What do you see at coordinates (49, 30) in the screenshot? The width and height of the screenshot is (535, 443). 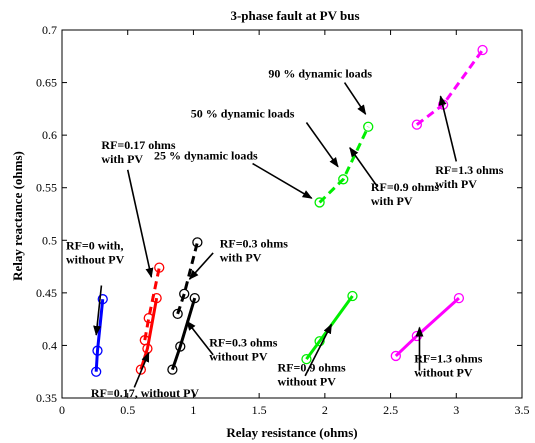 I see `y-tick-label: 0.7` at bounding box center [49, 30].